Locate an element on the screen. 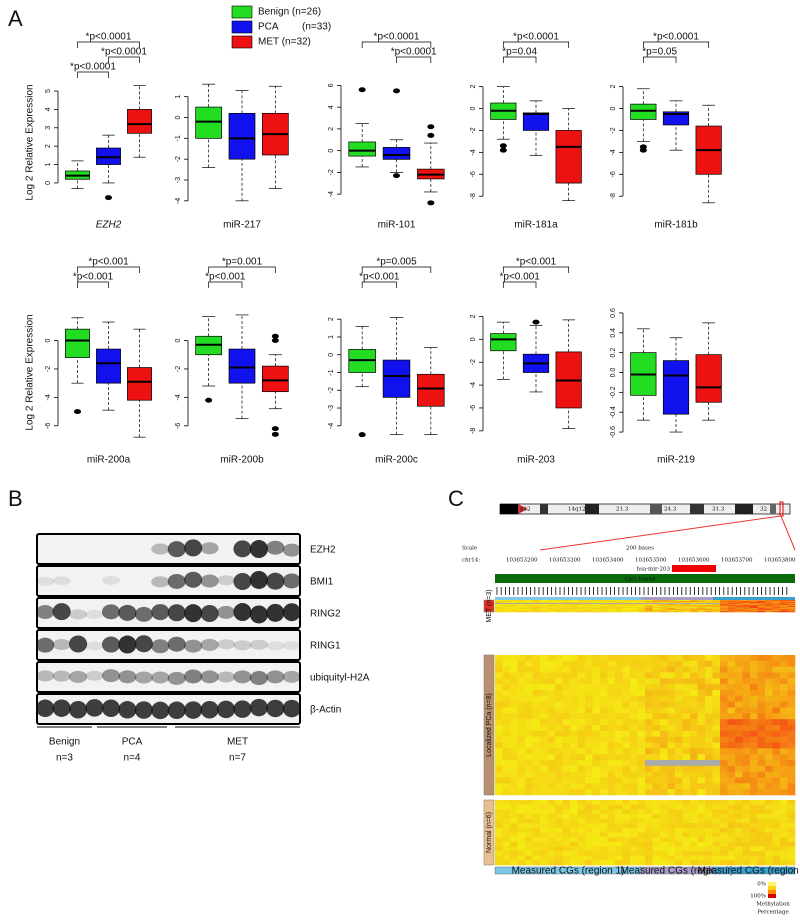 This screenshot has height=921, width=800. x-axis-label: miR-219 is located at coordinates (676, 460).